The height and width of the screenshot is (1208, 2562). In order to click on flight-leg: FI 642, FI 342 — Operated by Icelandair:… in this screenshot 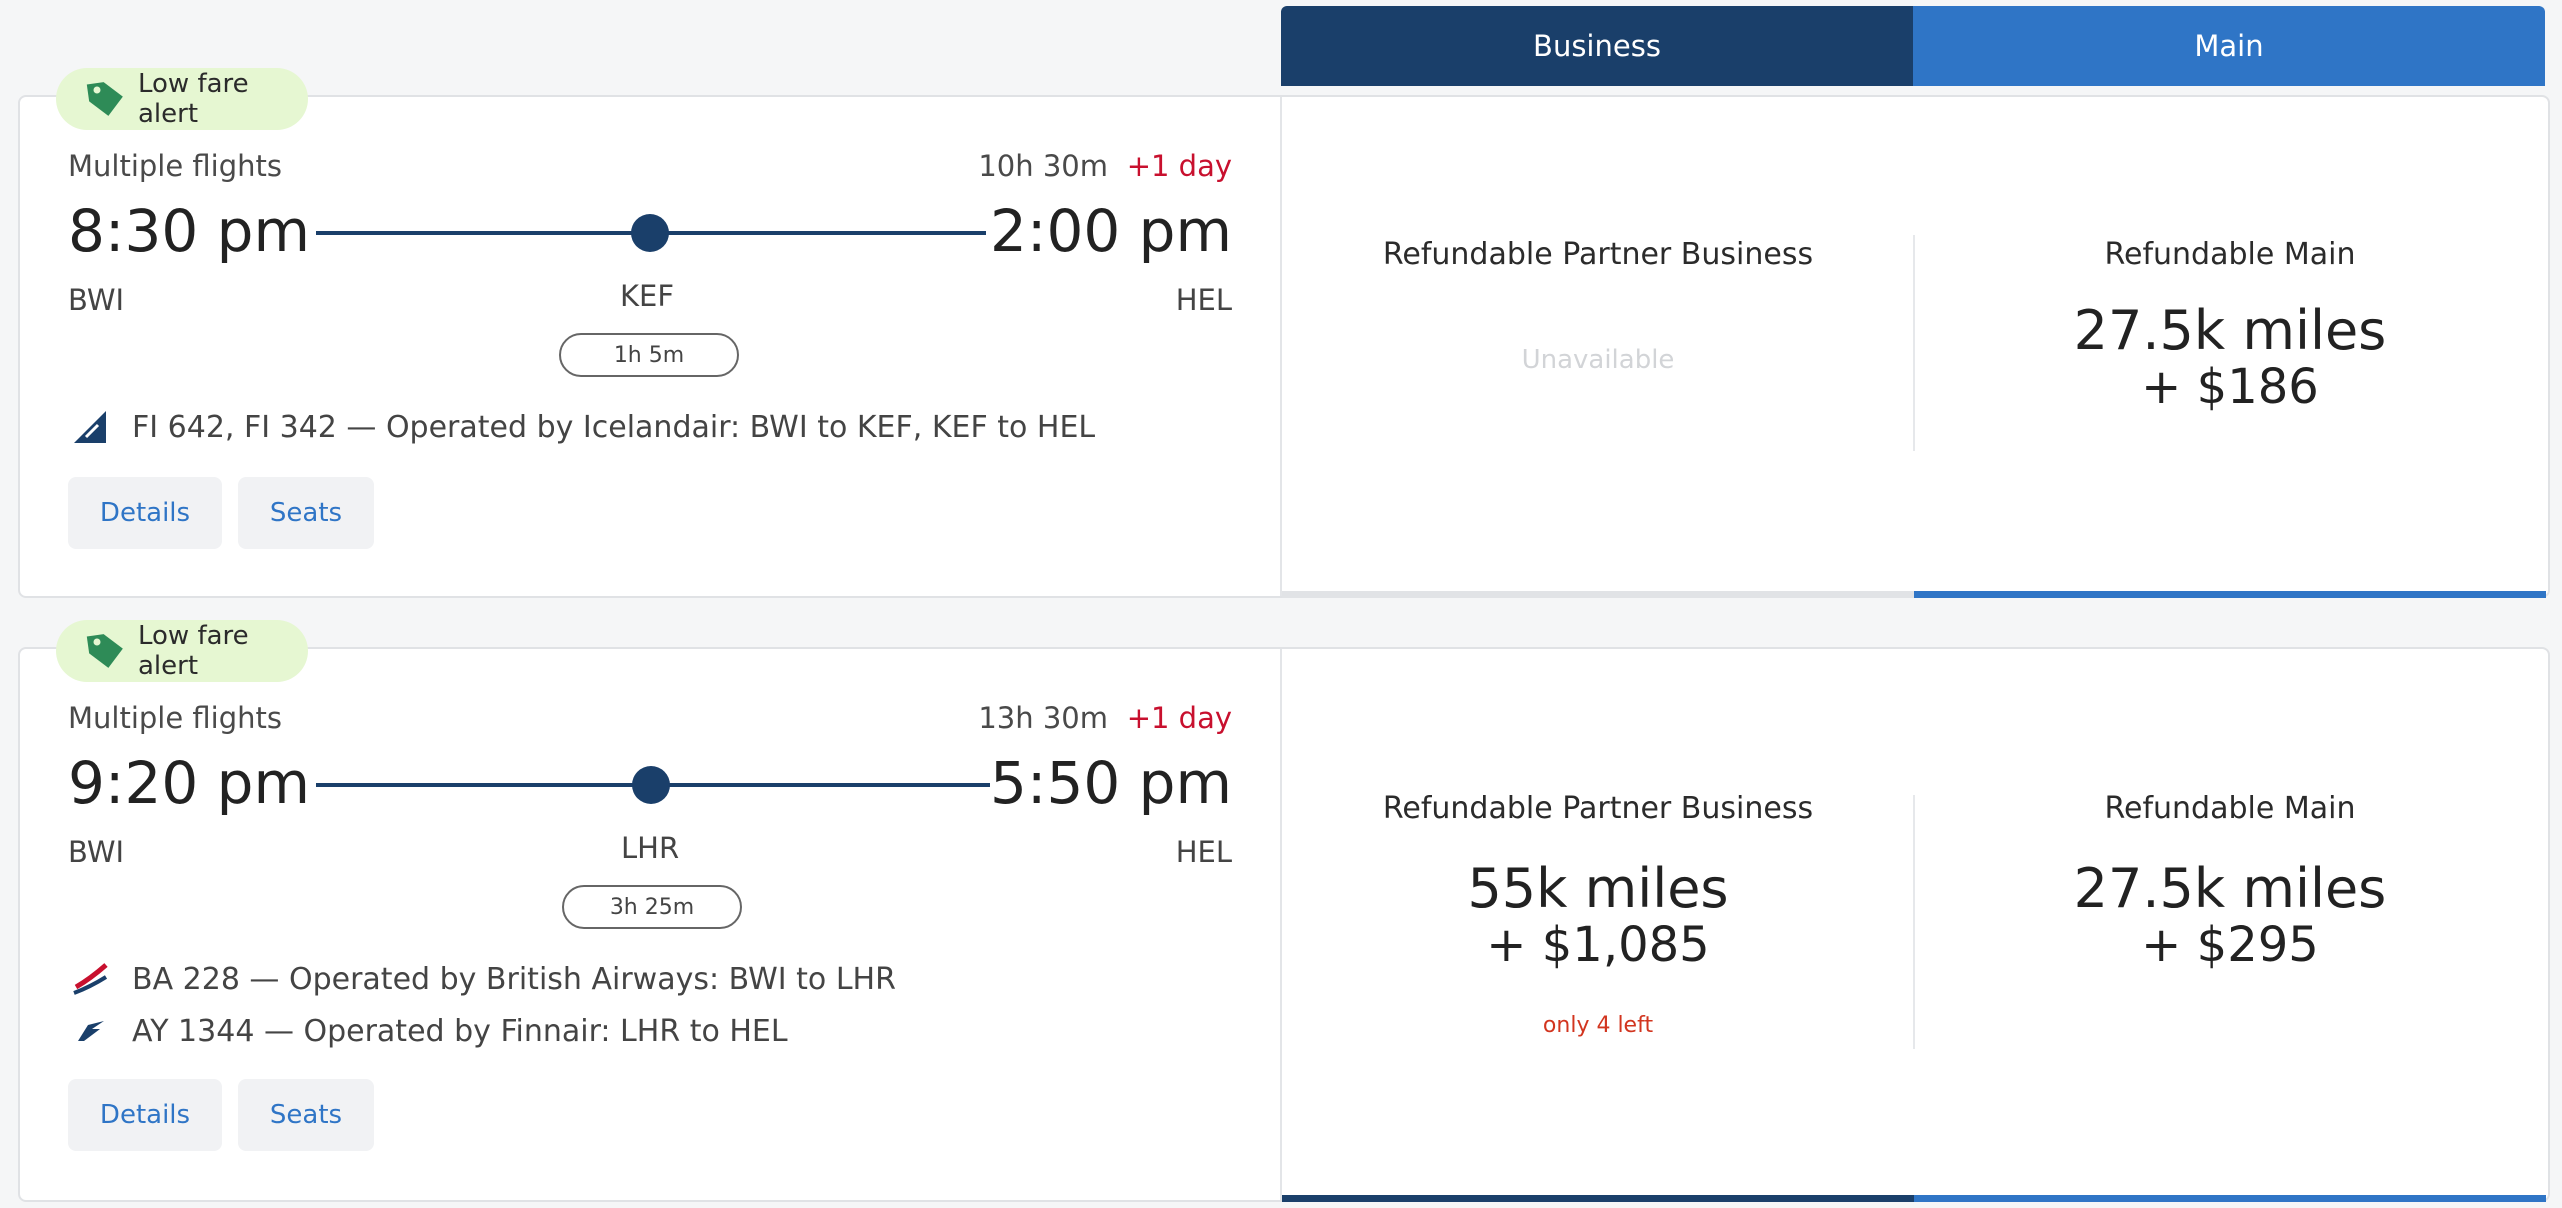, I will do `click(581, 427)`.